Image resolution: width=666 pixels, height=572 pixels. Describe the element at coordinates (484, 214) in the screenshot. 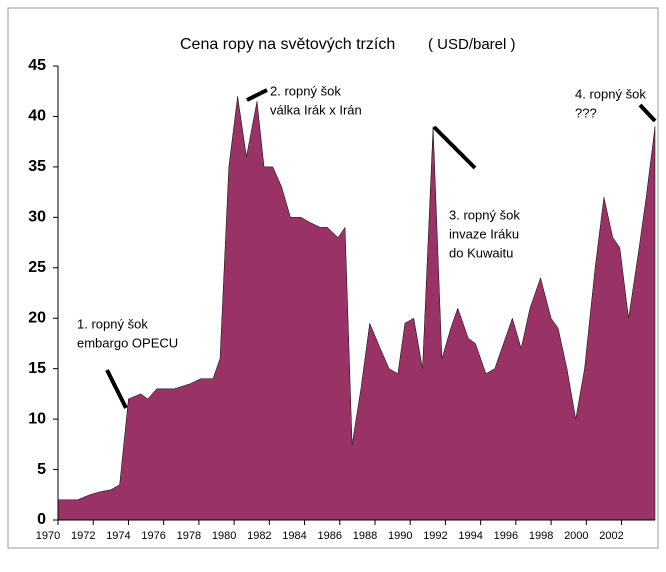

I see `annotation-text: 3. ropný šok` at that location.